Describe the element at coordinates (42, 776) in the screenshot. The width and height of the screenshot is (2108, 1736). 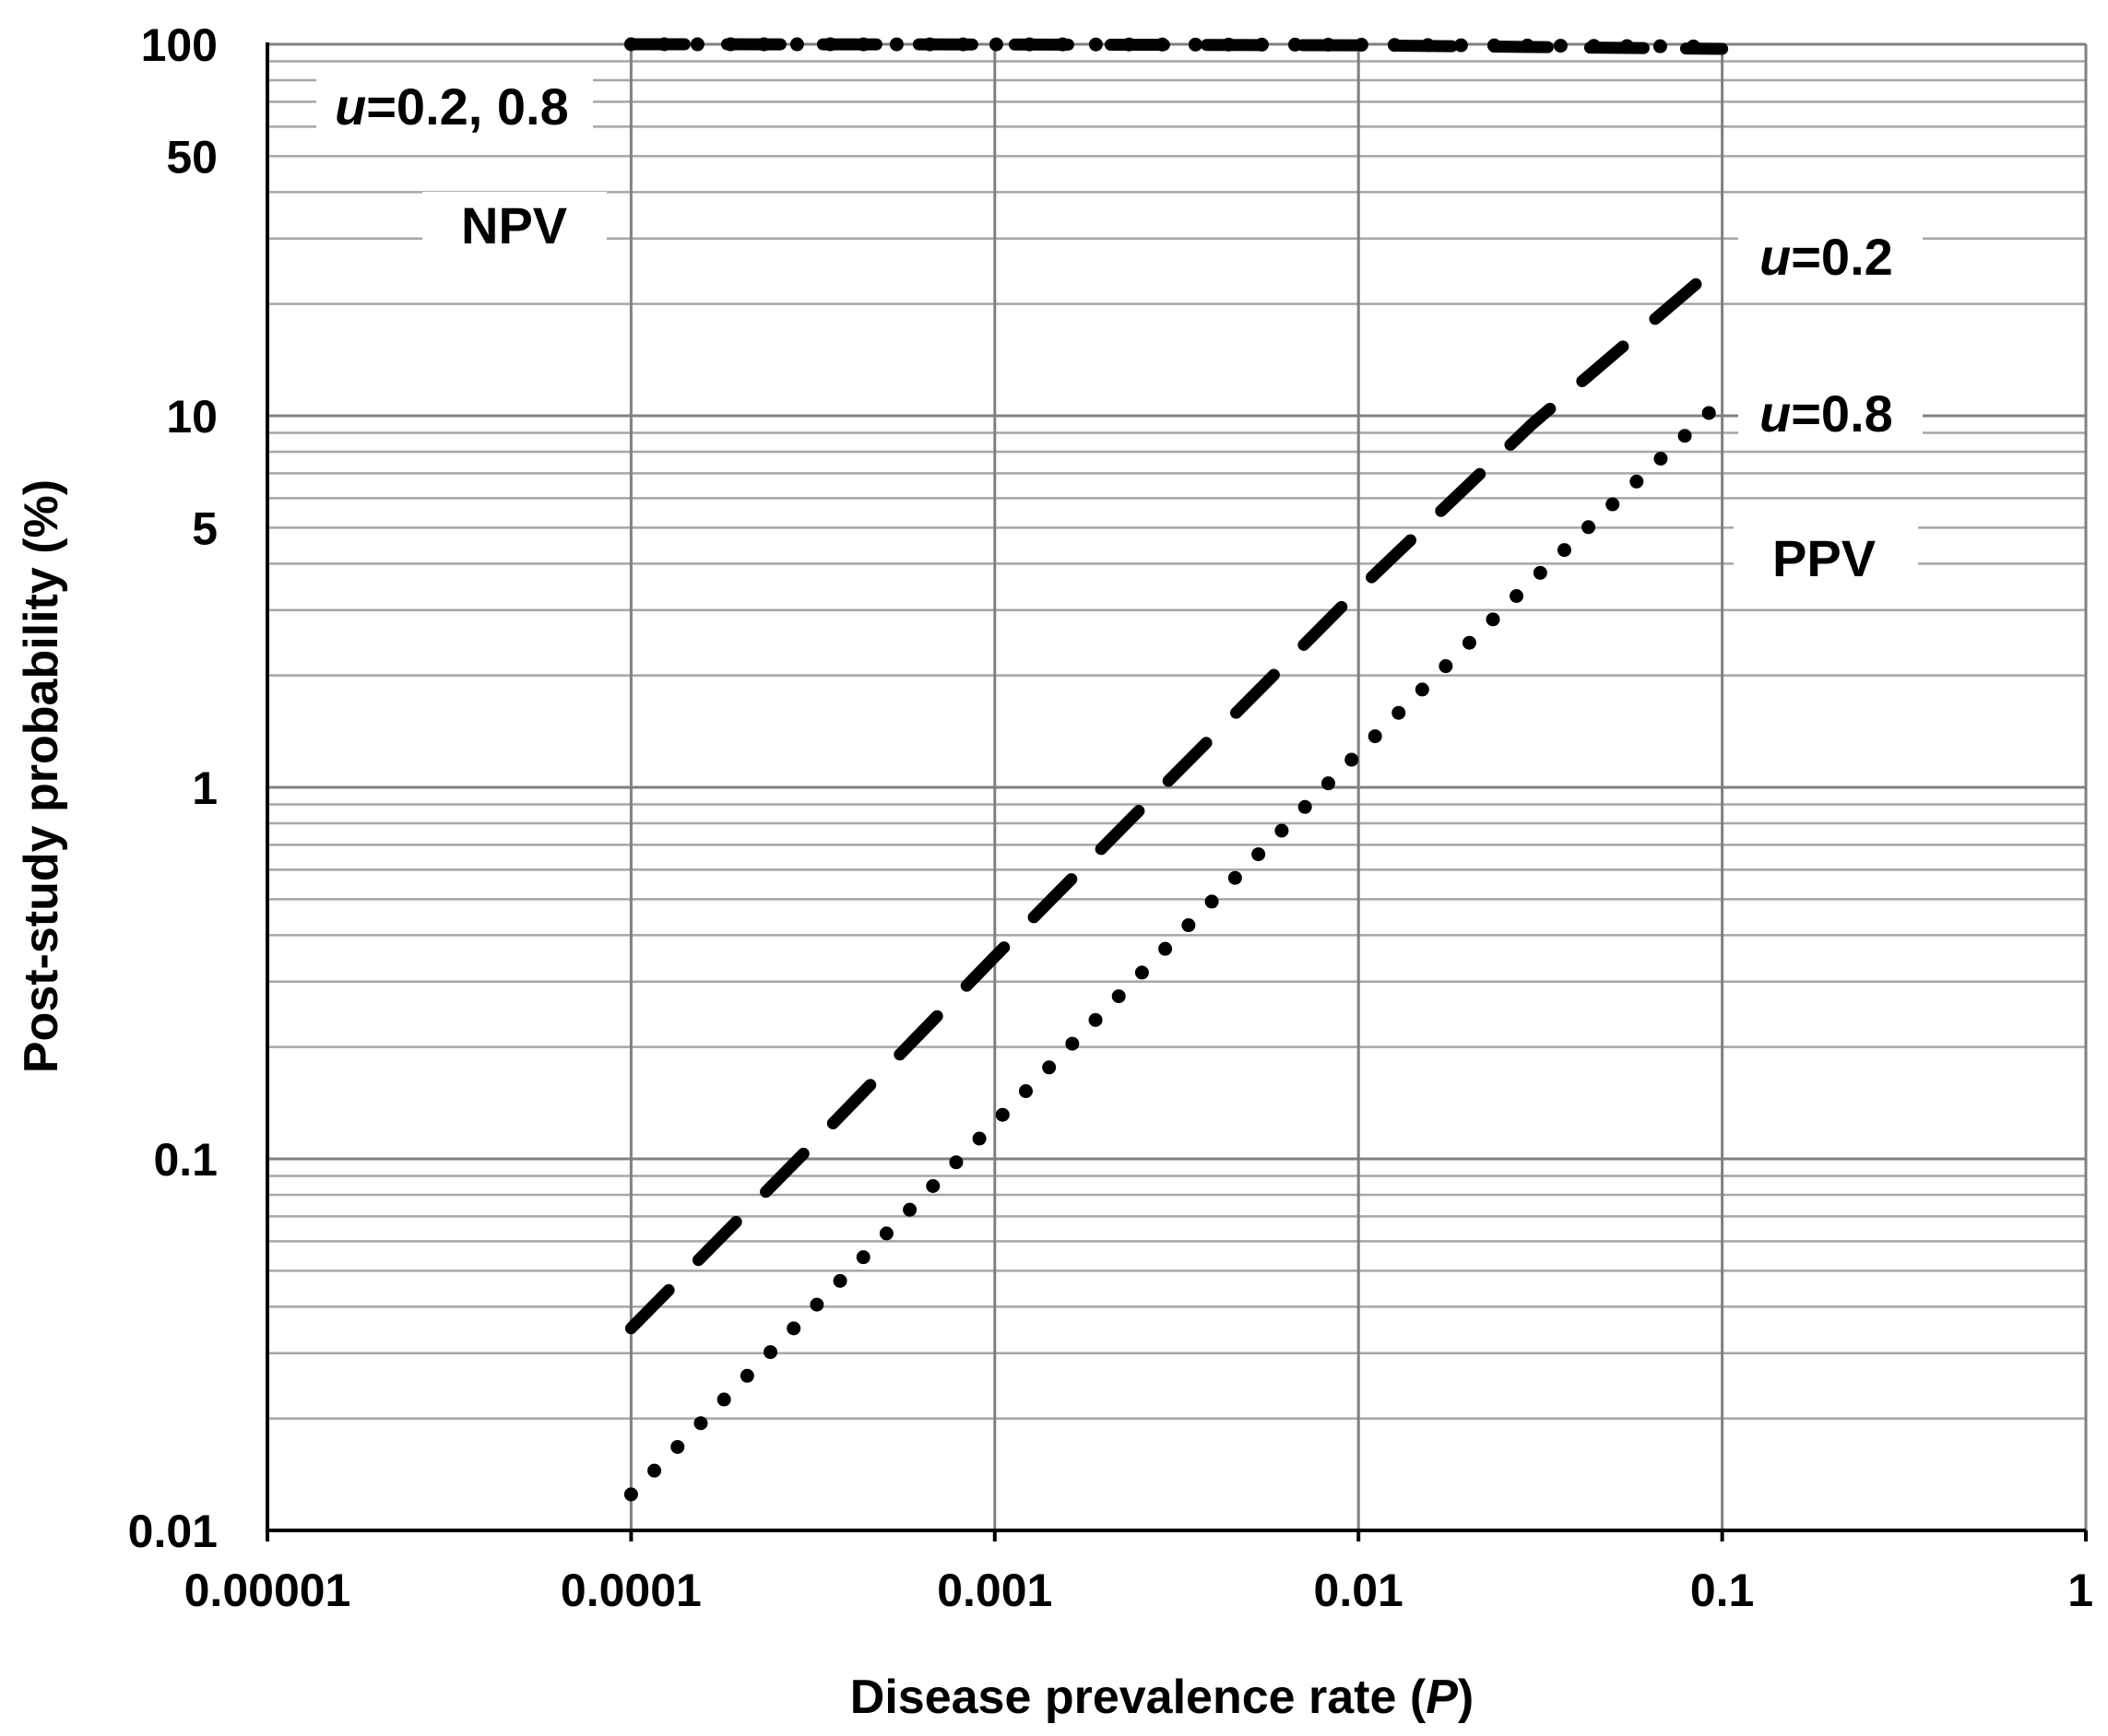
I see `y-axis-title: Post-study probability (%)` at that location.